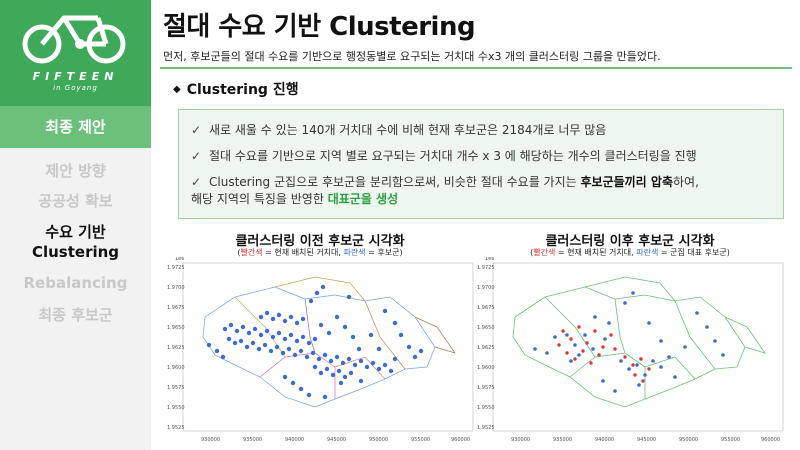 The image size is (800, 450). I want to click on sidebar-item-publicness: 공공성 확보, so click(75, 201).